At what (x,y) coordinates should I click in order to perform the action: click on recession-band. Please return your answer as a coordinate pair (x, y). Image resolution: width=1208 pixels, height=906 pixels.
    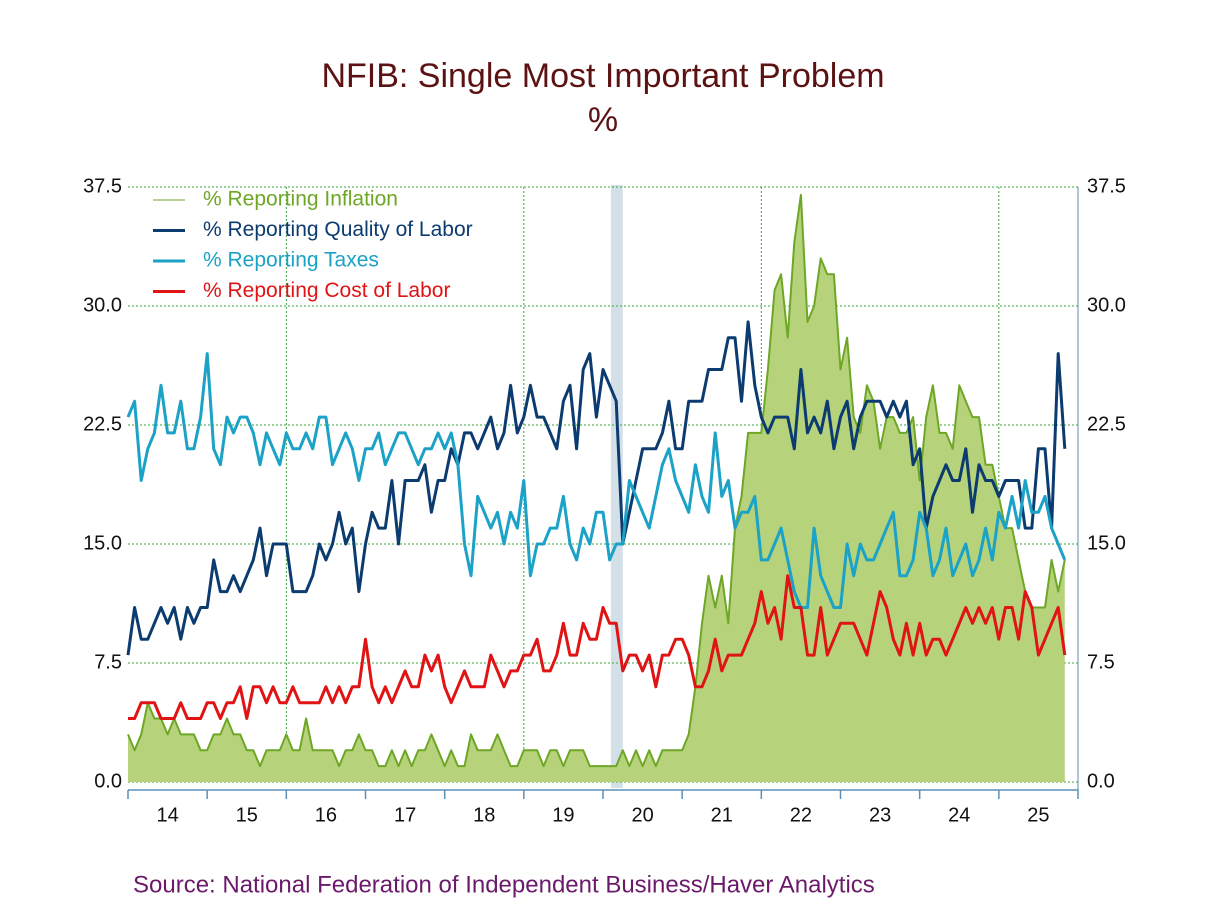
    Looking at the image, I should click on (616, 486).